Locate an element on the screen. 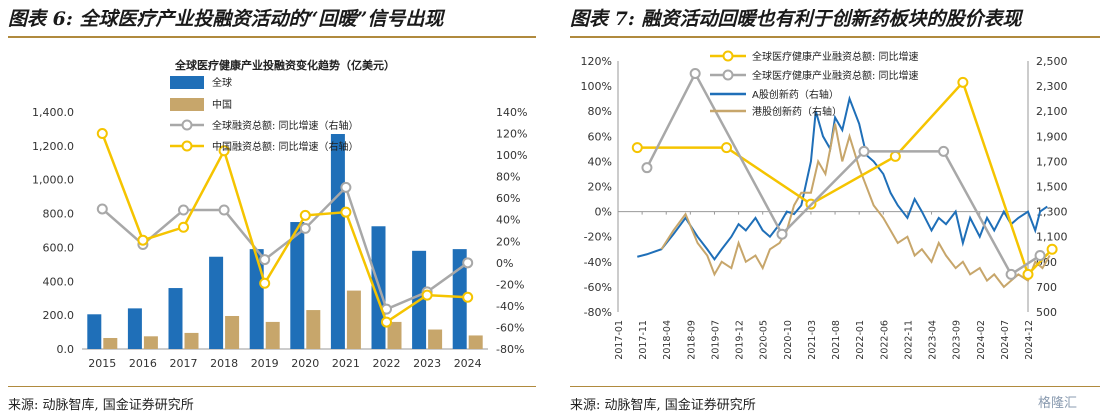 The height and width of the screenshot is (417, 1107). left-footer-rule is located at coordinates (272, 386).